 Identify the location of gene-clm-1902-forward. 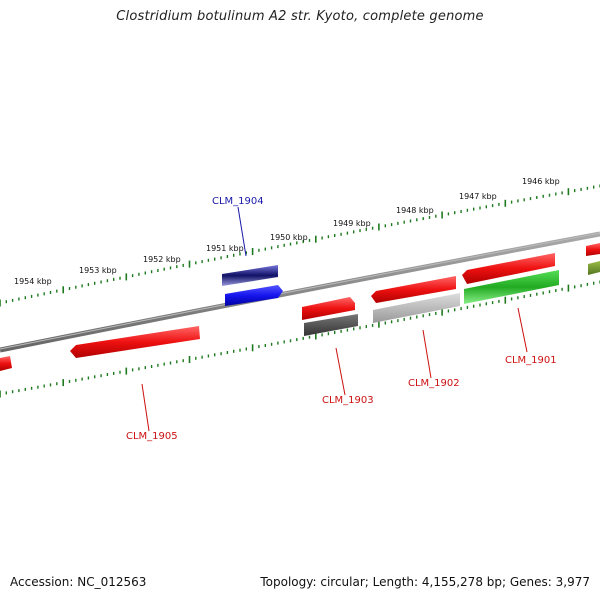
(413, 289).